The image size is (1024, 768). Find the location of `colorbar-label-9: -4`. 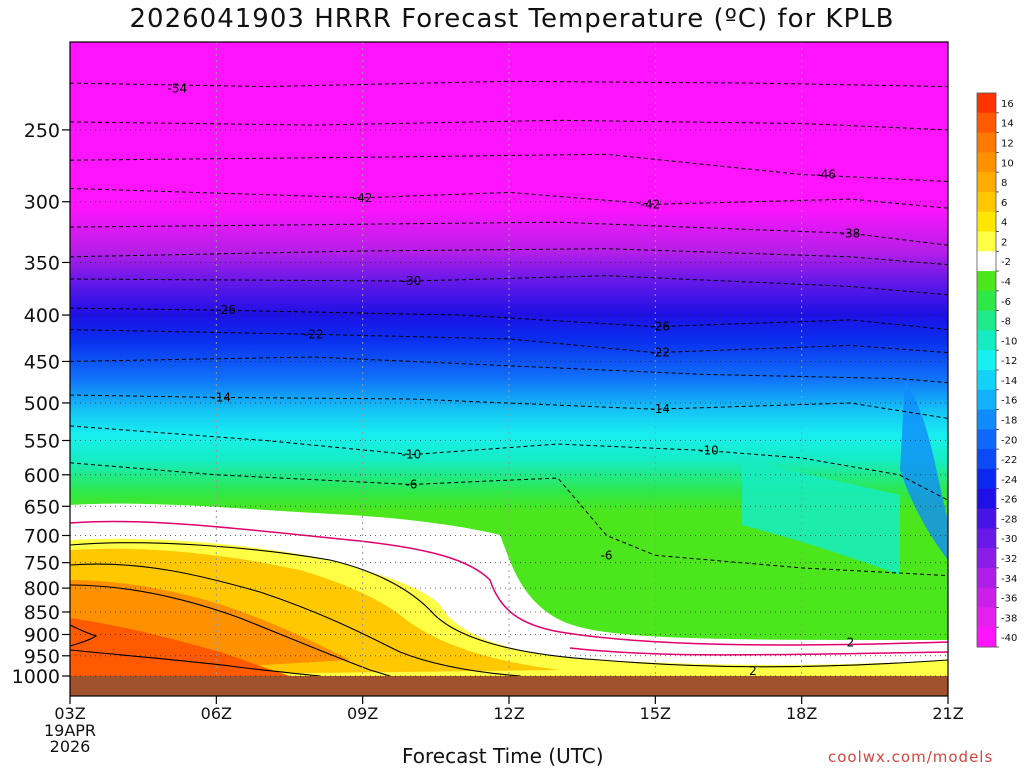

colorbar-label-9: -4 is located at coordinates (1006, 282).